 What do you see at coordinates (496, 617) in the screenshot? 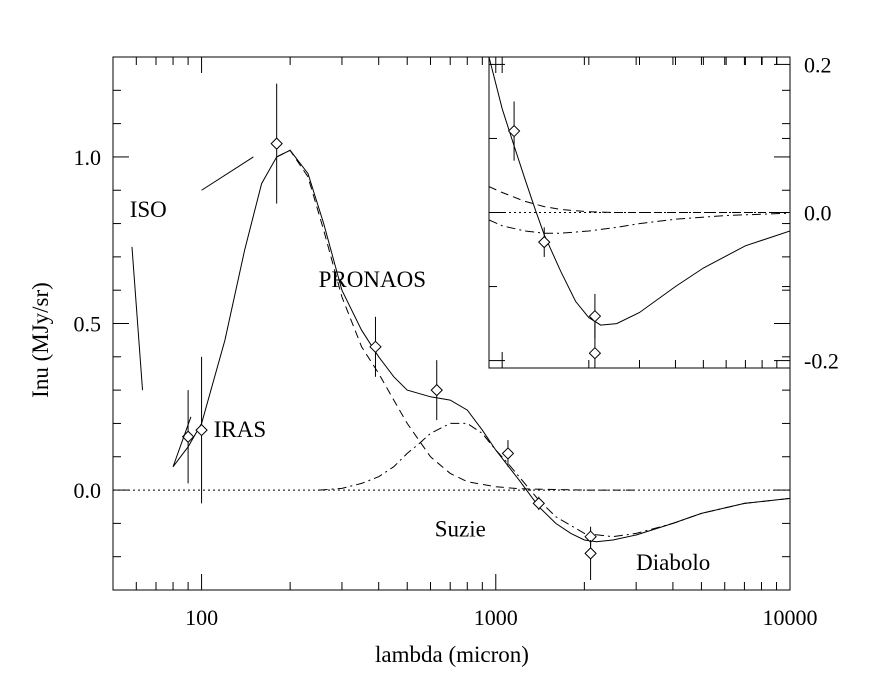
I see `main-x-tick-label: 1000` at bounding box center [496, 617].